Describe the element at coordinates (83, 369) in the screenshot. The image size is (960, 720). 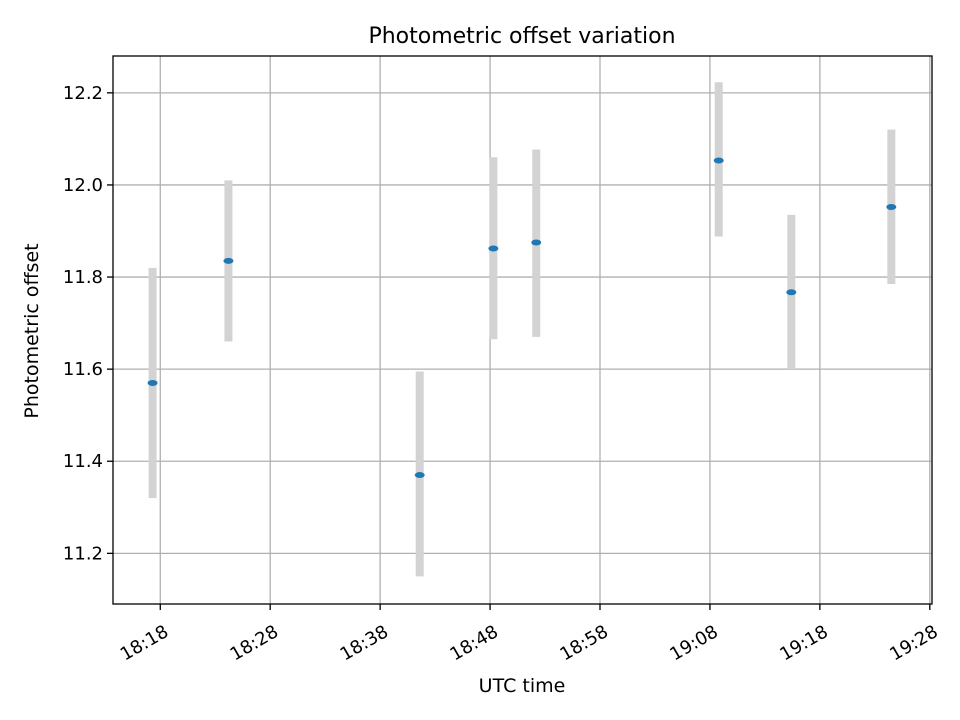
I see `y-tick-label: 11.6` at that location.